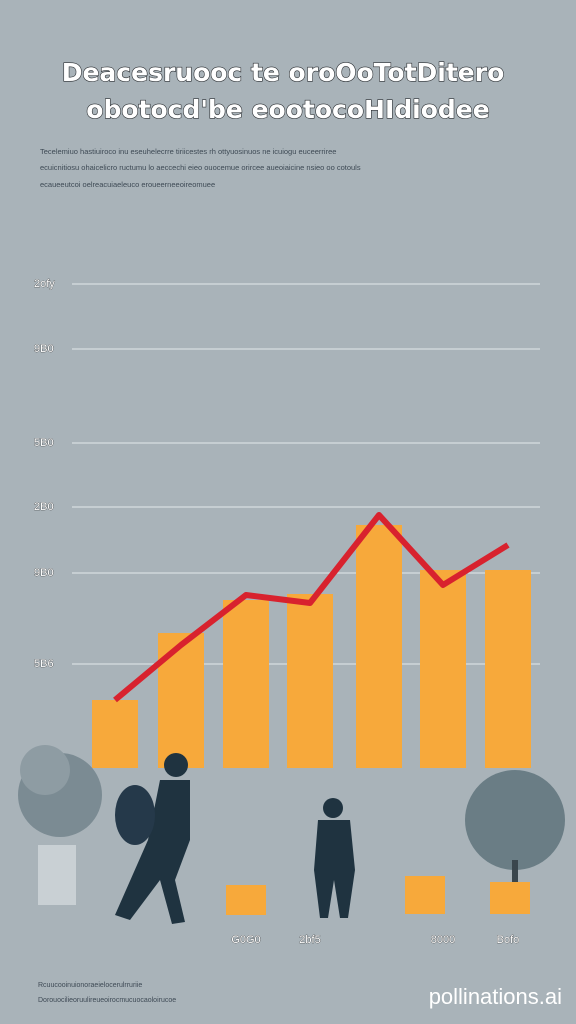  Describe the element at coordinates (44, 507) in the screenshot. I see `y-tick-label: 2B0` at that location.